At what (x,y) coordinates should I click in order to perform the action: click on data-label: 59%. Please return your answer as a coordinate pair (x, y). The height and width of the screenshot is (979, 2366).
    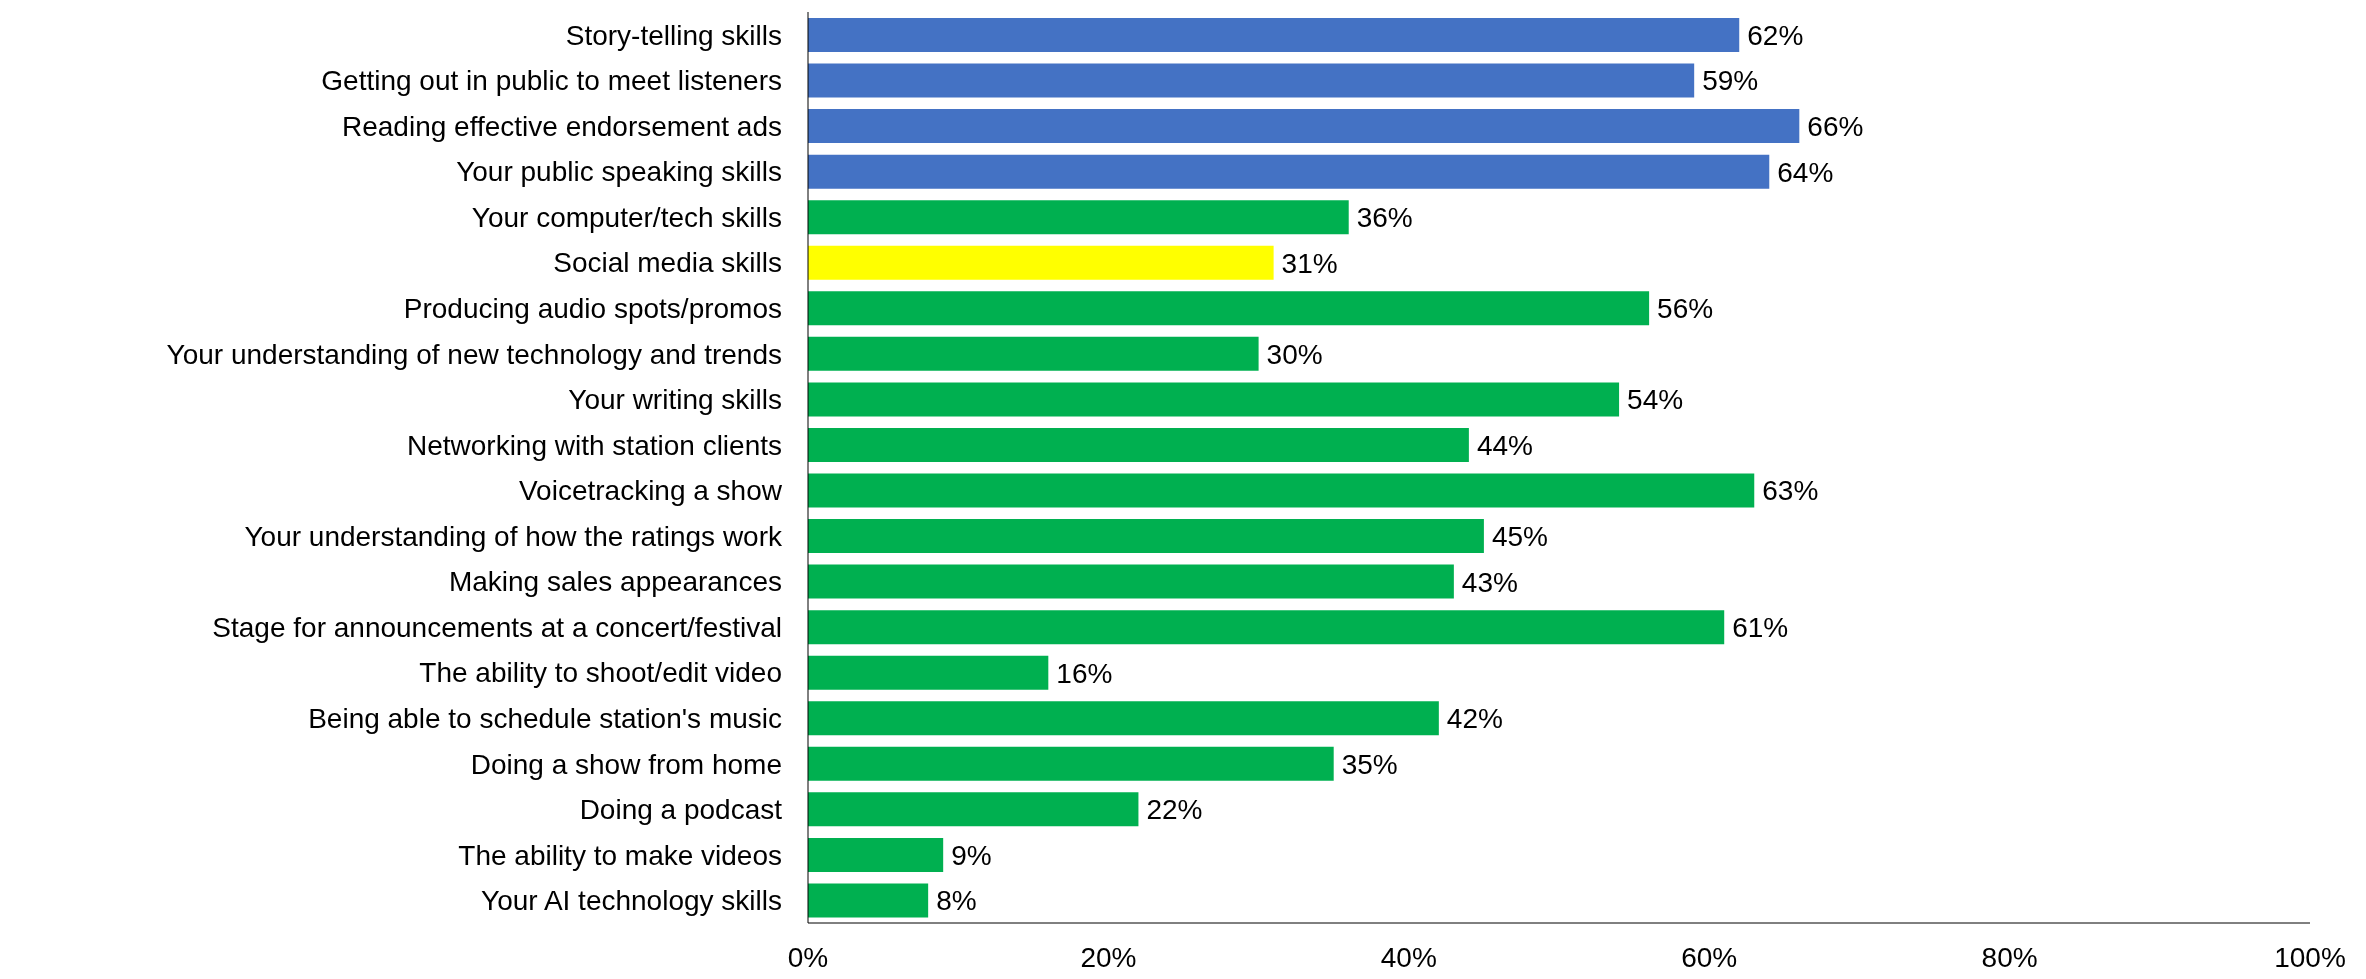
    Looking at the image, I should click on (1730, 81).